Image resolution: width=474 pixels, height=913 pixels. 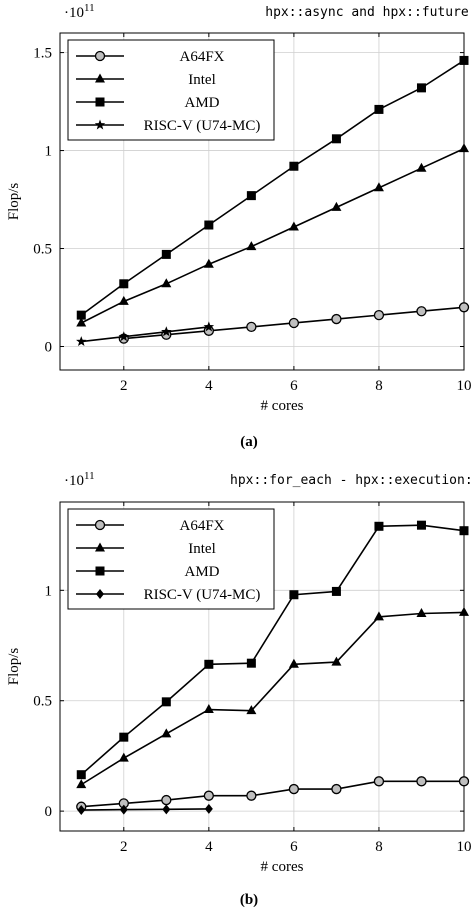 What do you see at coordinates (209, 386) in the screenshot?
I see `x-tick-label: 4` at bounding box center [209, 386].